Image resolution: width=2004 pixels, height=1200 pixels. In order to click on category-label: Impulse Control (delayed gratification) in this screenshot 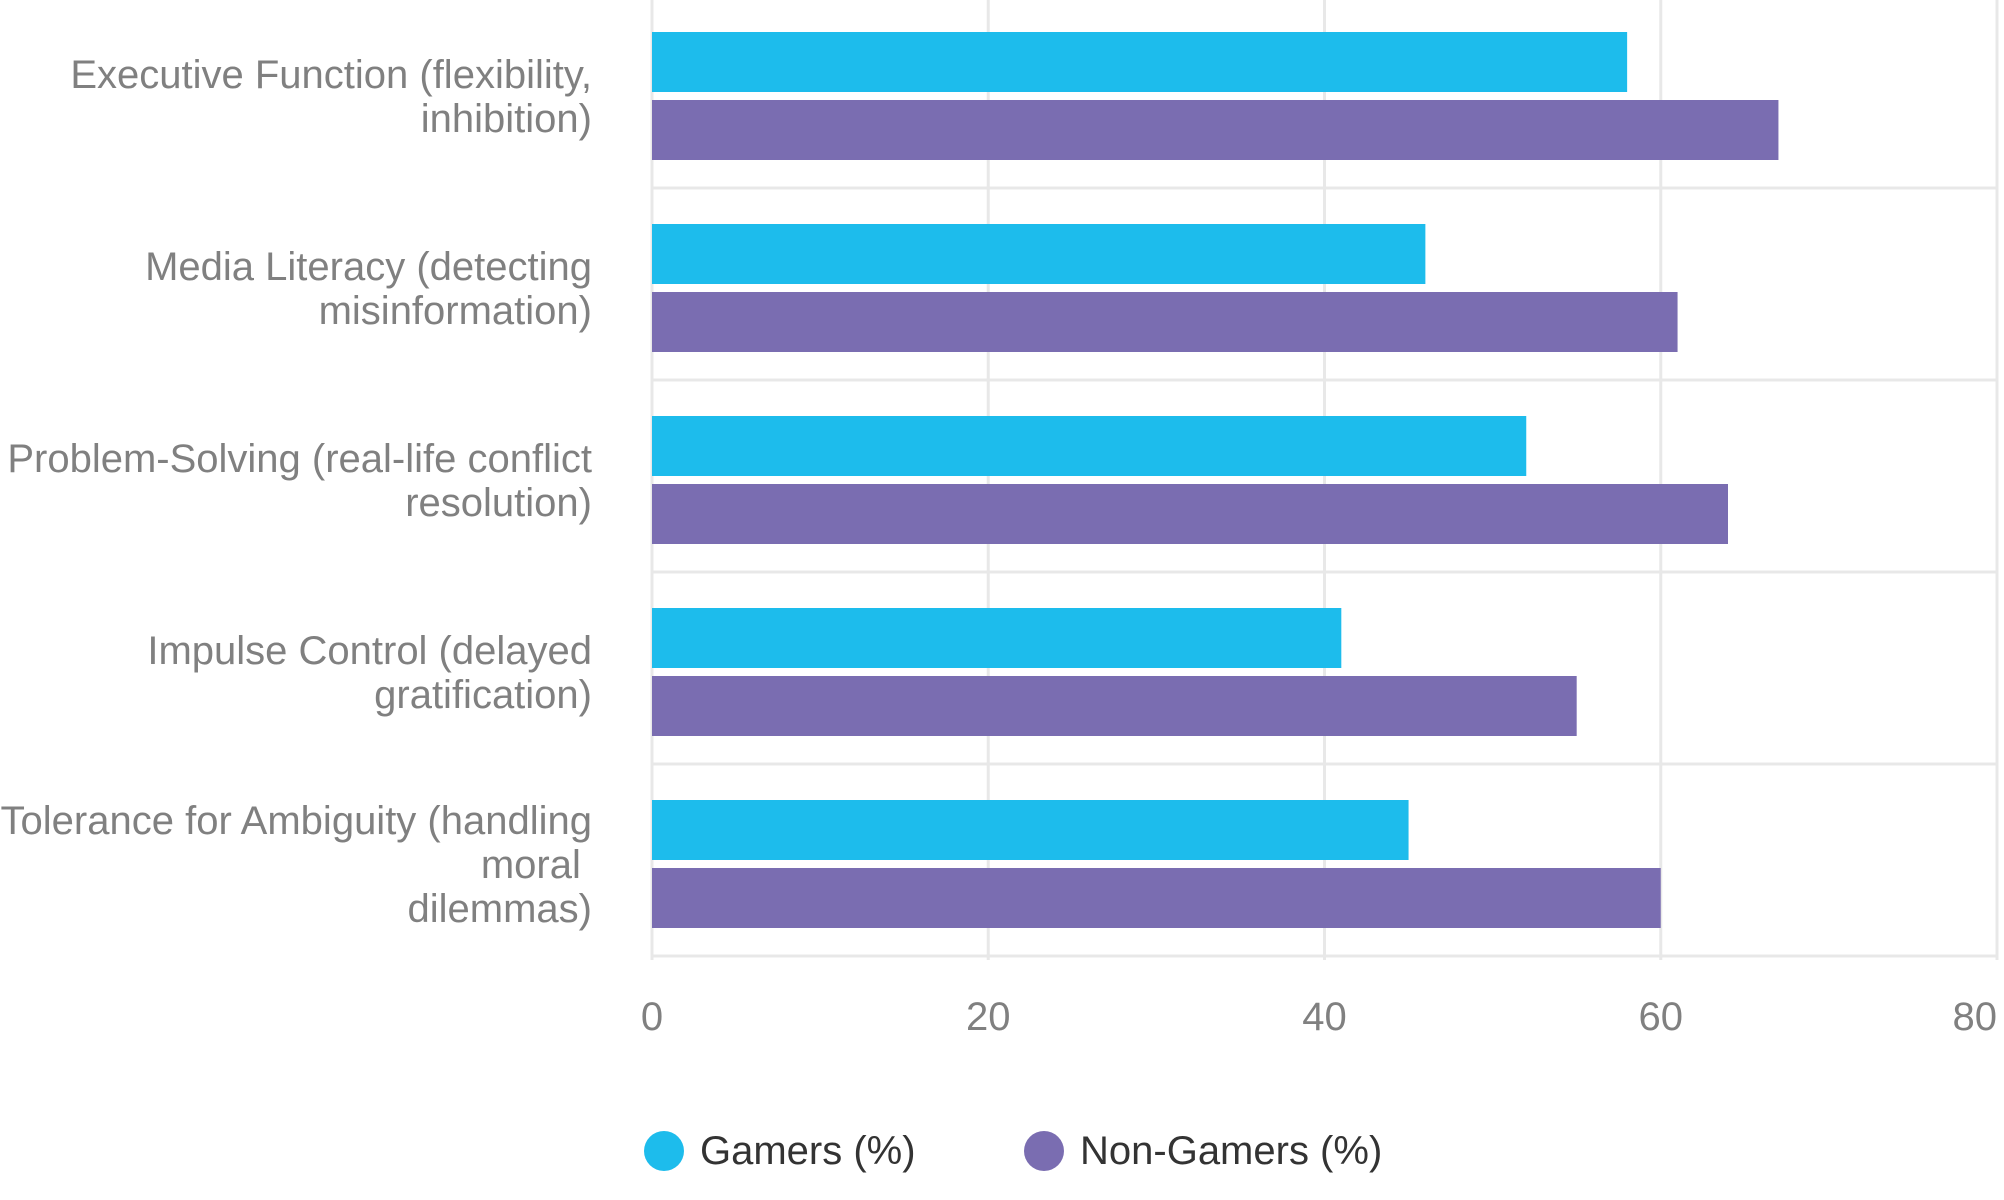, I will do `click(369, 673)`.